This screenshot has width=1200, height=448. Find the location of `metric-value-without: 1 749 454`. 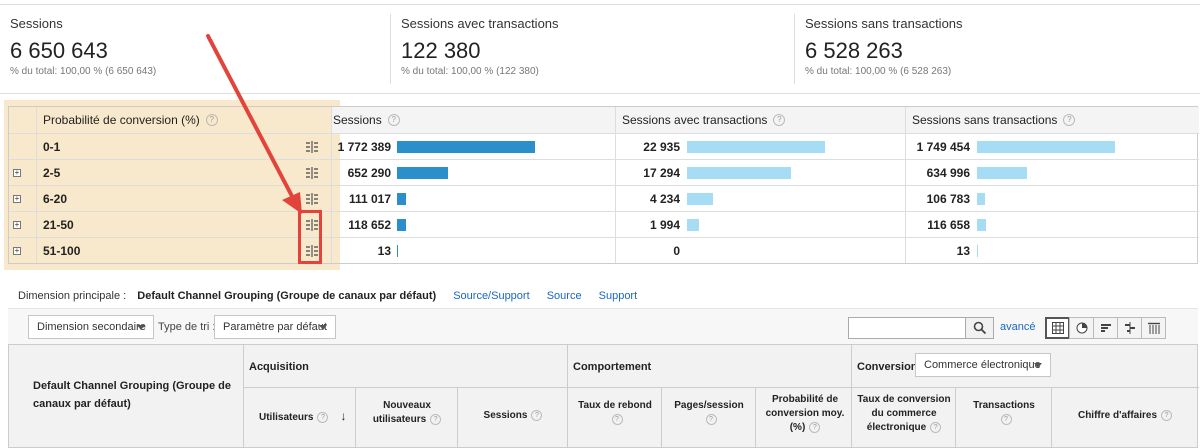

metric-value-without: 1 749 454 is located at coordinates (943, 146).